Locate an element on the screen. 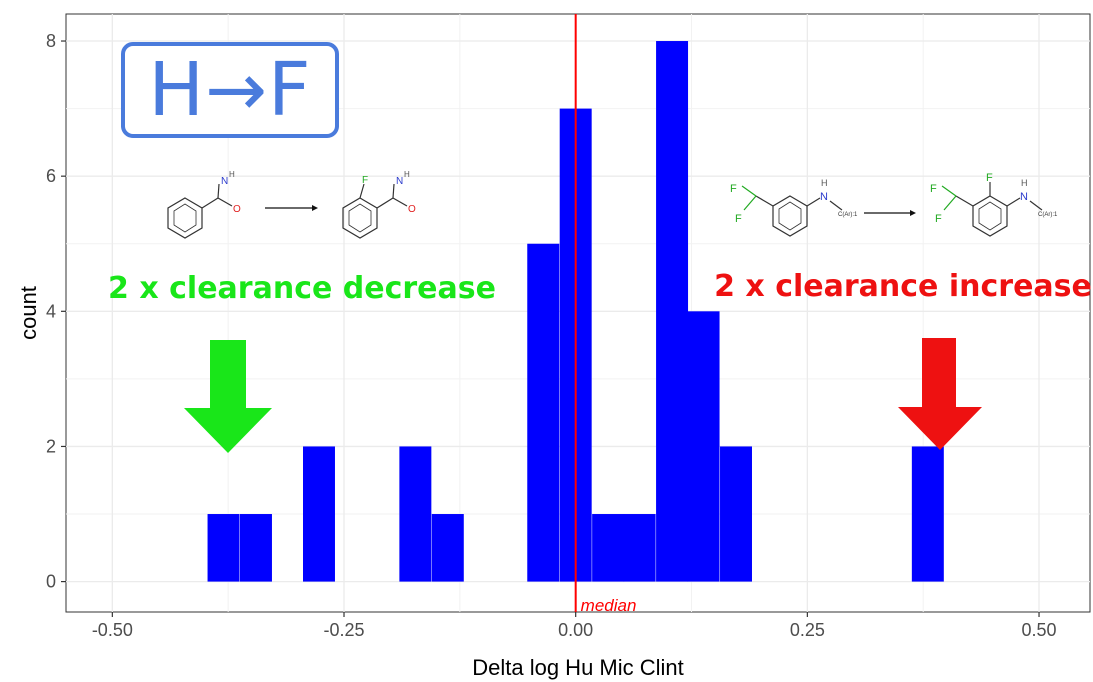 The height and width of the screenshot is (682, 1093). y-axis-title: count is located at coordinates (28, 313).